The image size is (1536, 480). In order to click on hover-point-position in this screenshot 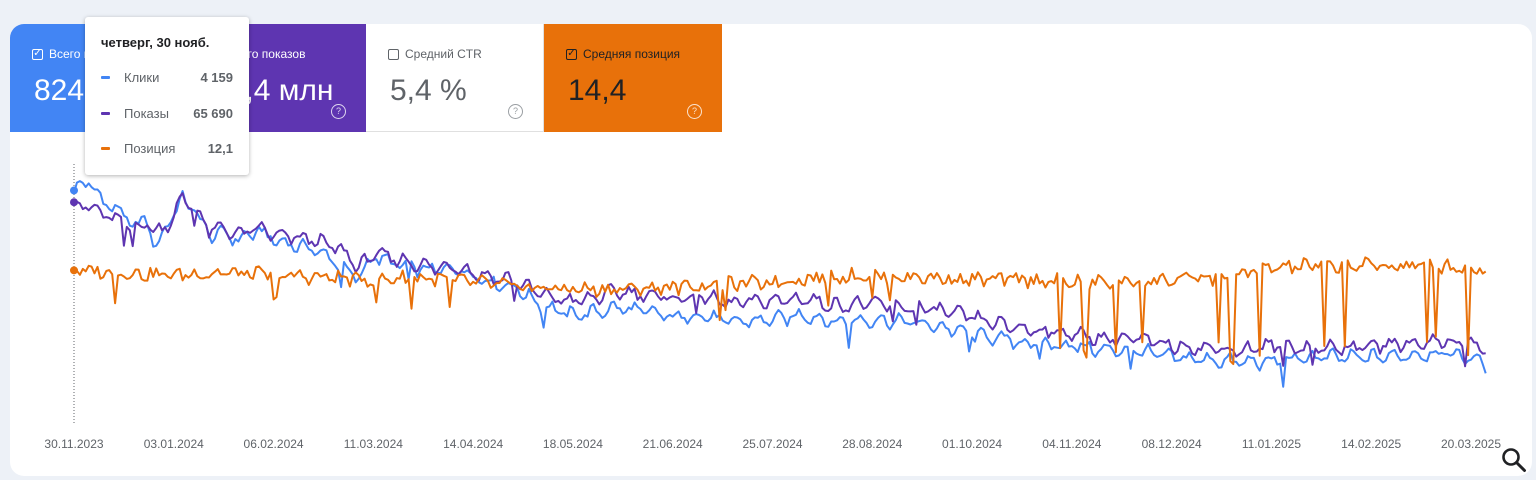, I will do `click(74, 270)`.